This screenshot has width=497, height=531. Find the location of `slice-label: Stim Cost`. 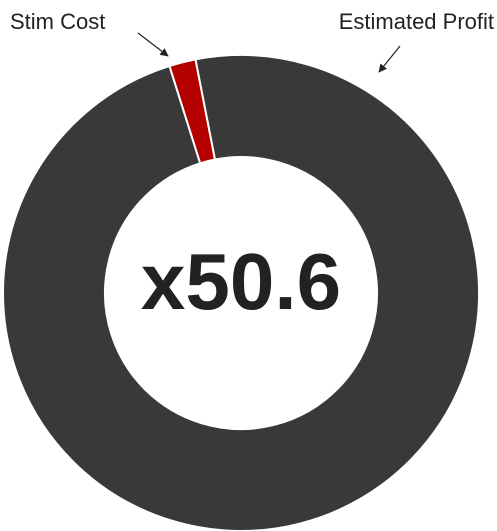

slice-label: Stim Cost is located at coordinates (57, 21).